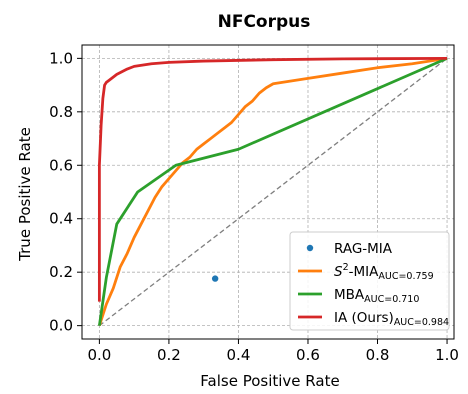 The width and height of the screenshot is (468, 394). I want to click on legend-label: S2-MIAAUC=0.759, so click(384, 272).